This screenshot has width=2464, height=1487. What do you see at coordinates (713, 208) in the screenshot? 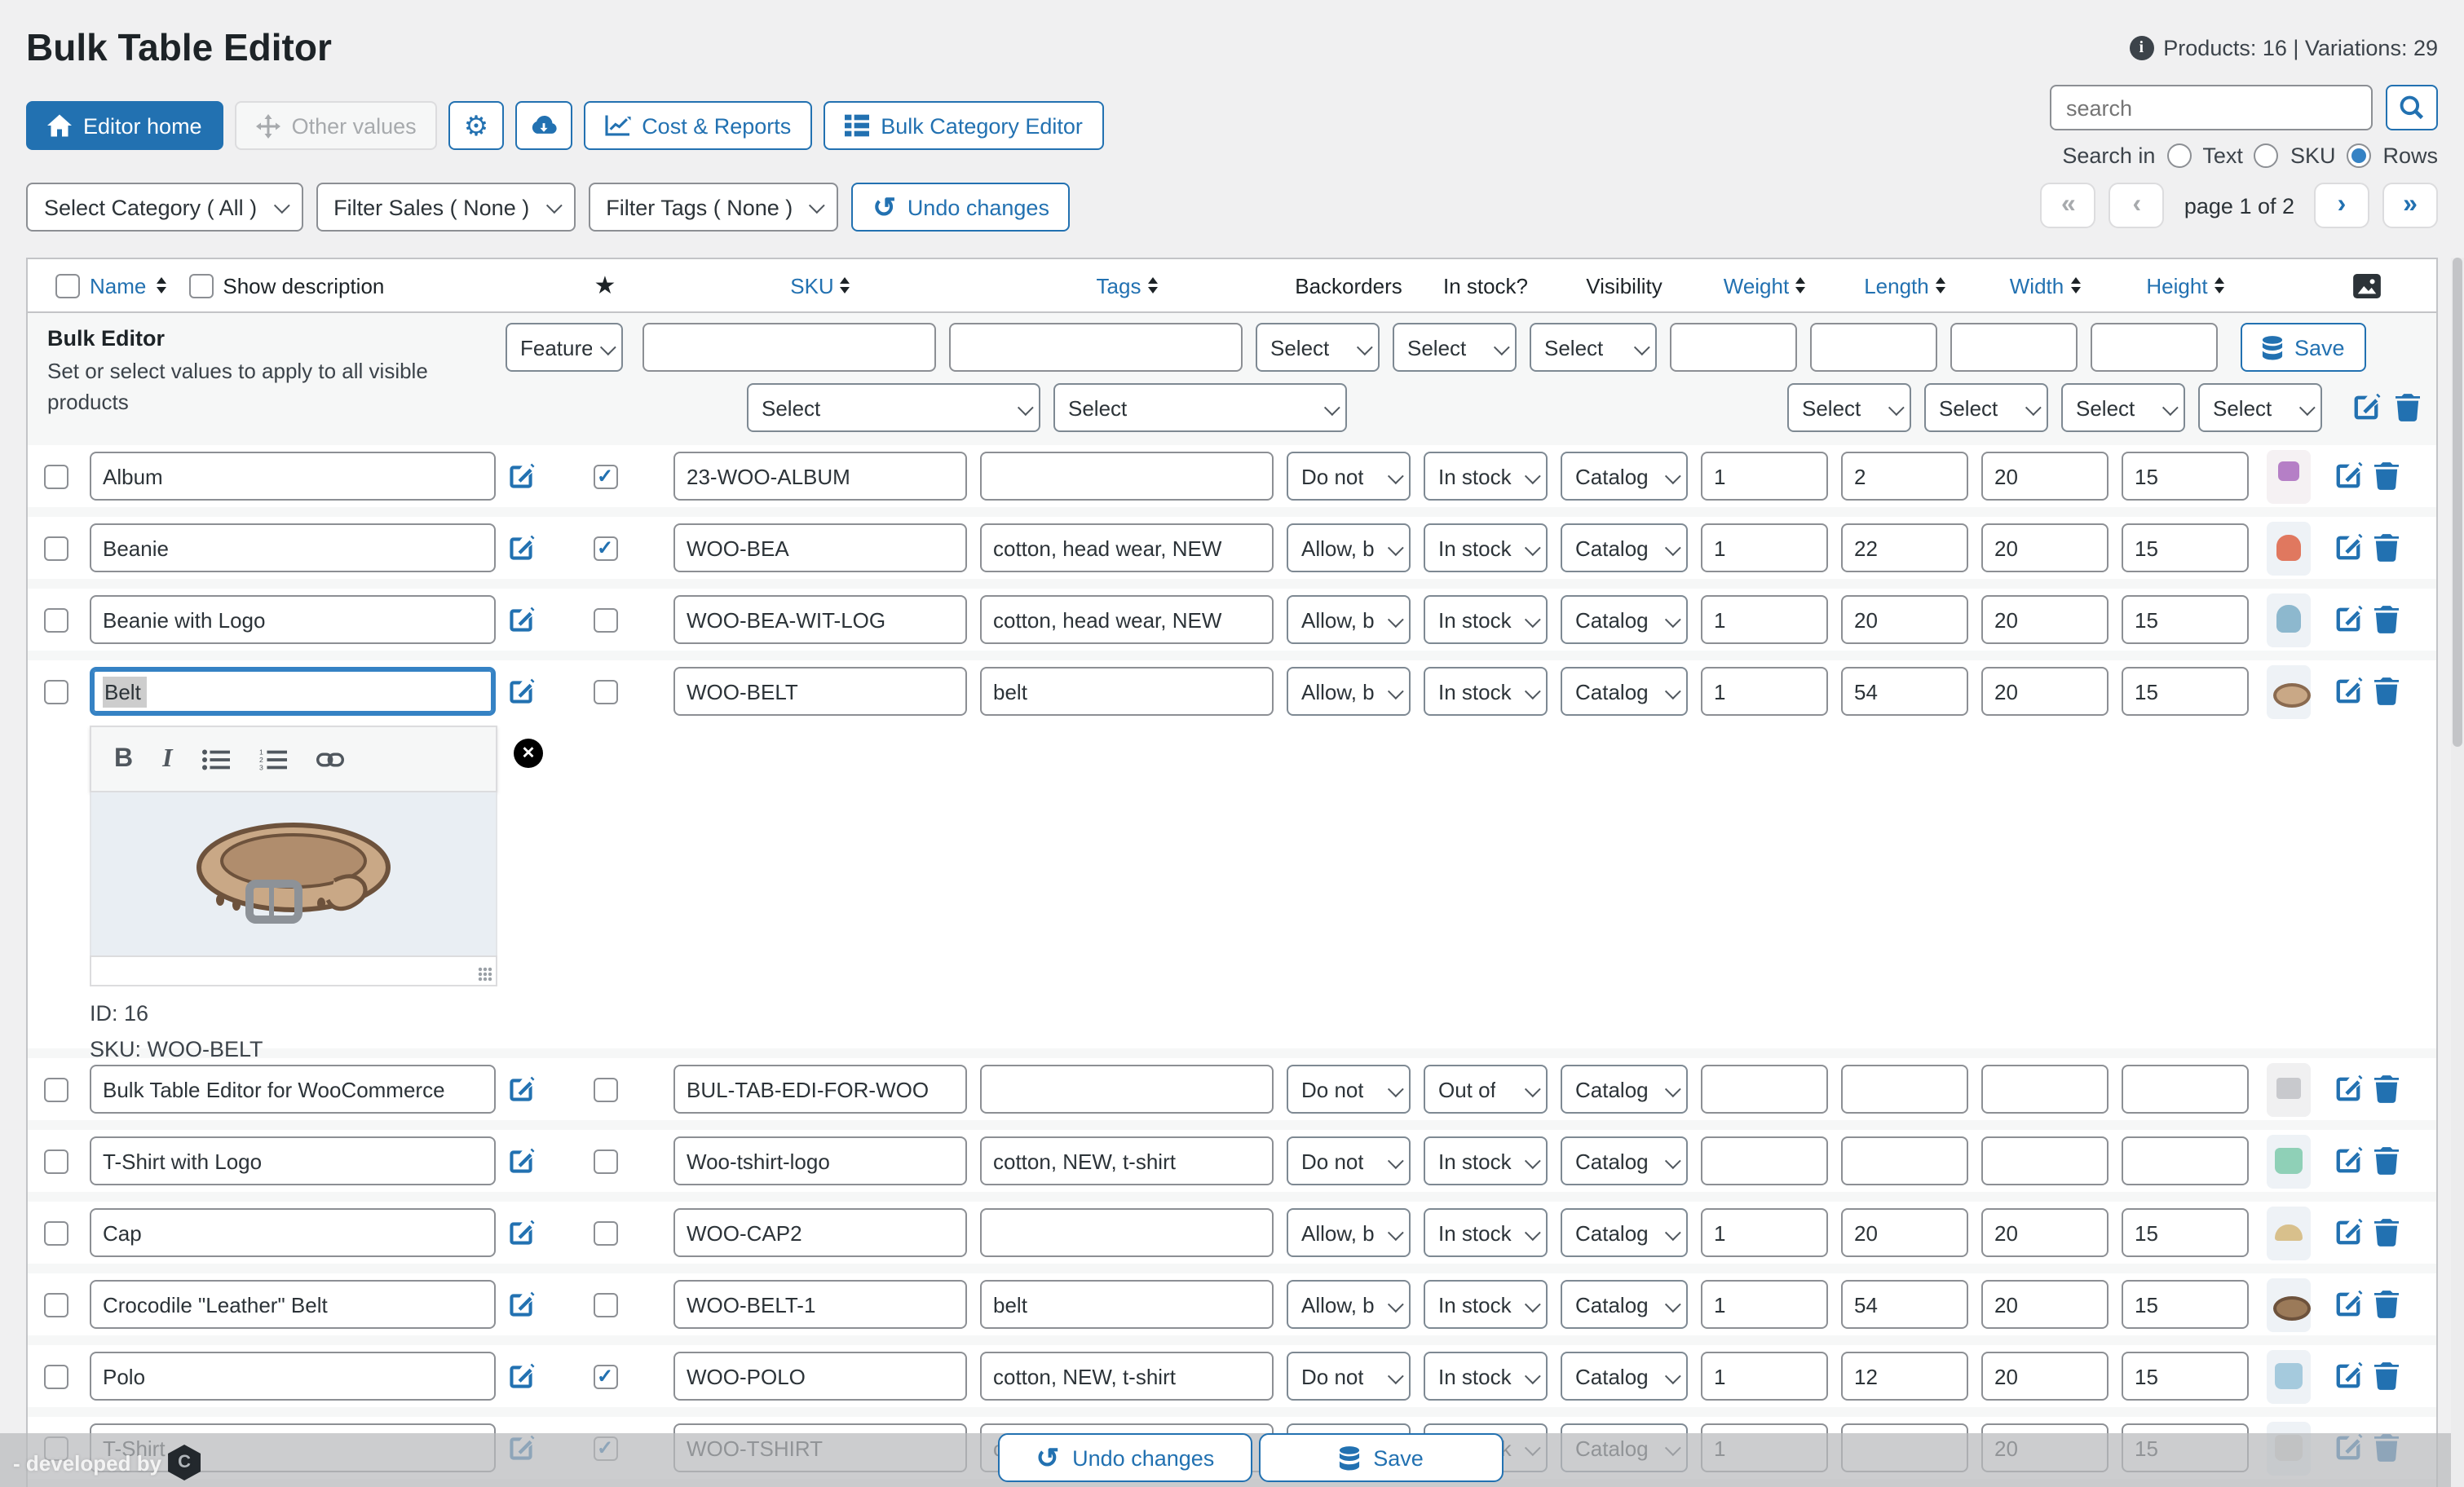
I see `tags-filter-select: Filter Tags ( None )` at bounding box center [713, 208].